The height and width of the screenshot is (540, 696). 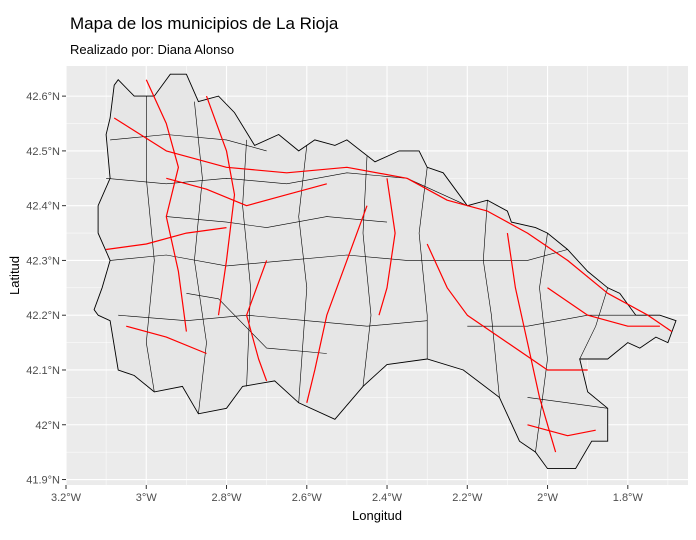 I want to click on y-tick-label: 42.4°N, so click(x=43, y=207).